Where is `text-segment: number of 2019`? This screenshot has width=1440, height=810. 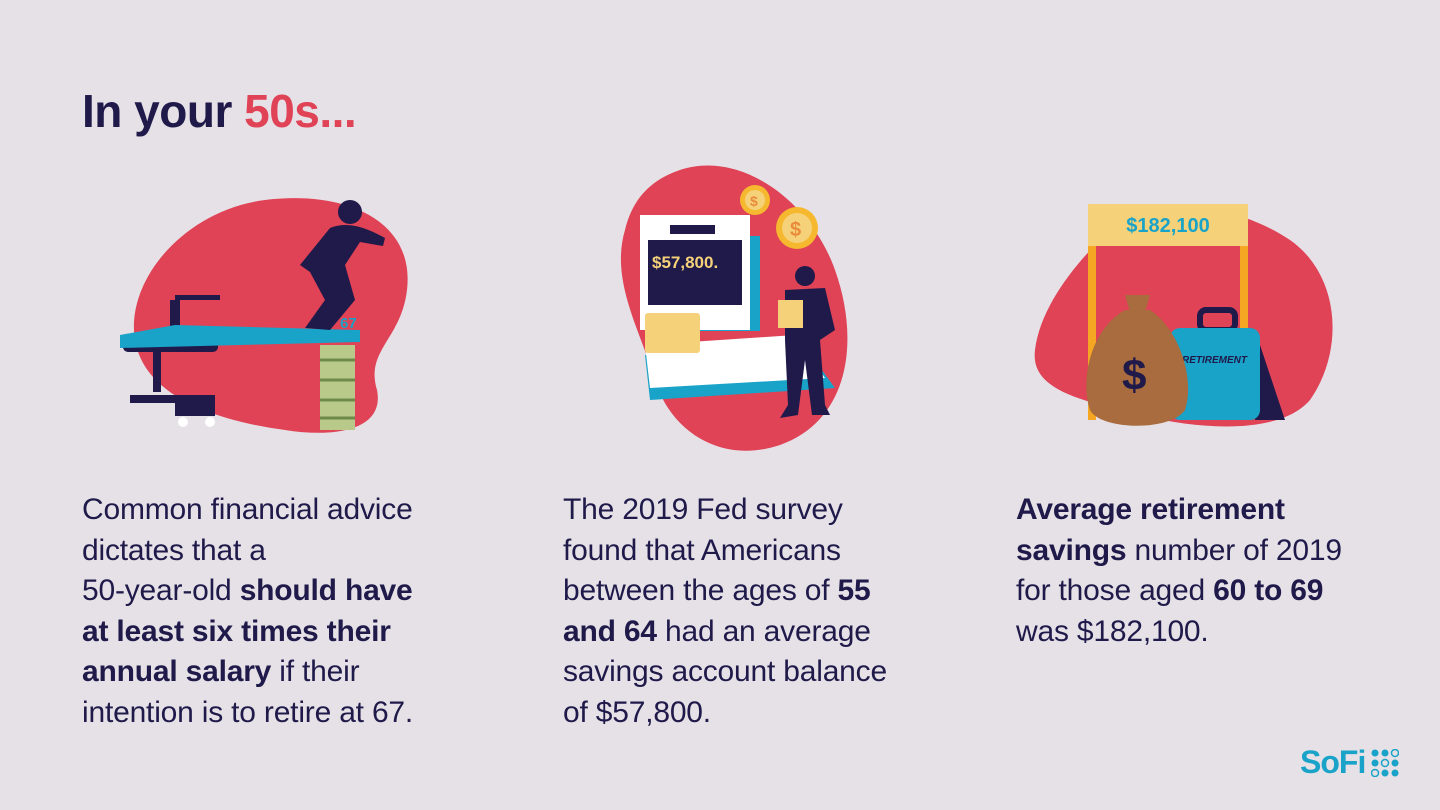
text-segment: number of 2019 is located at coordinates (1234, 550).